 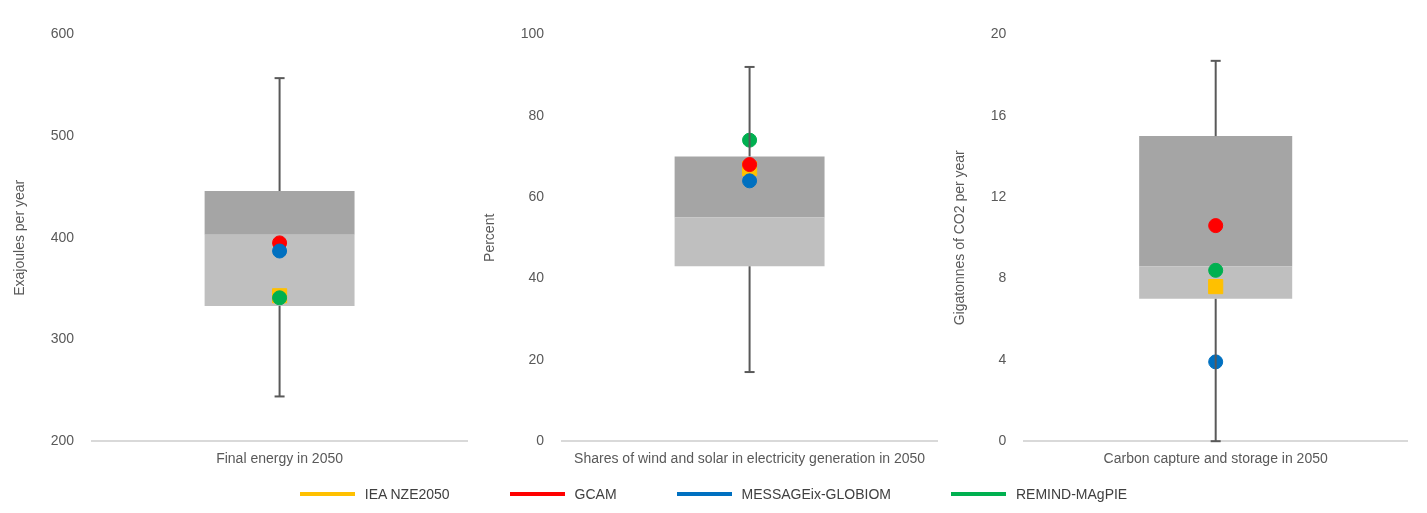 I want to click on y-tick-label: 80, so click(x=536, y=114).